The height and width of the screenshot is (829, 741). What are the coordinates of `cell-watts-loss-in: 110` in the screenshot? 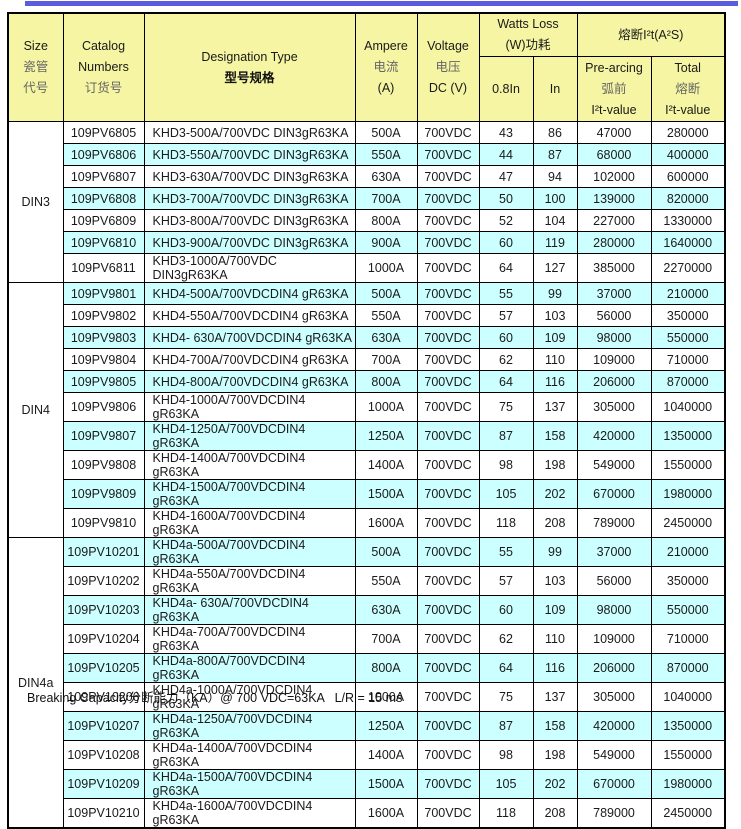 It's located at (555, 639).